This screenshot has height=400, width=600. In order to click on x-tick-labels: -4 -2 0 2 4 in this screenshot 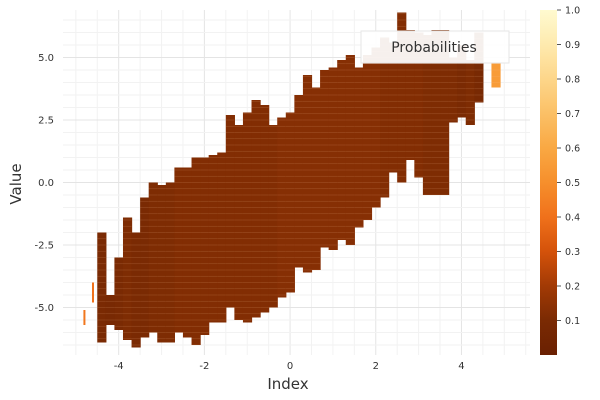, I will do `click(289, 366)`.